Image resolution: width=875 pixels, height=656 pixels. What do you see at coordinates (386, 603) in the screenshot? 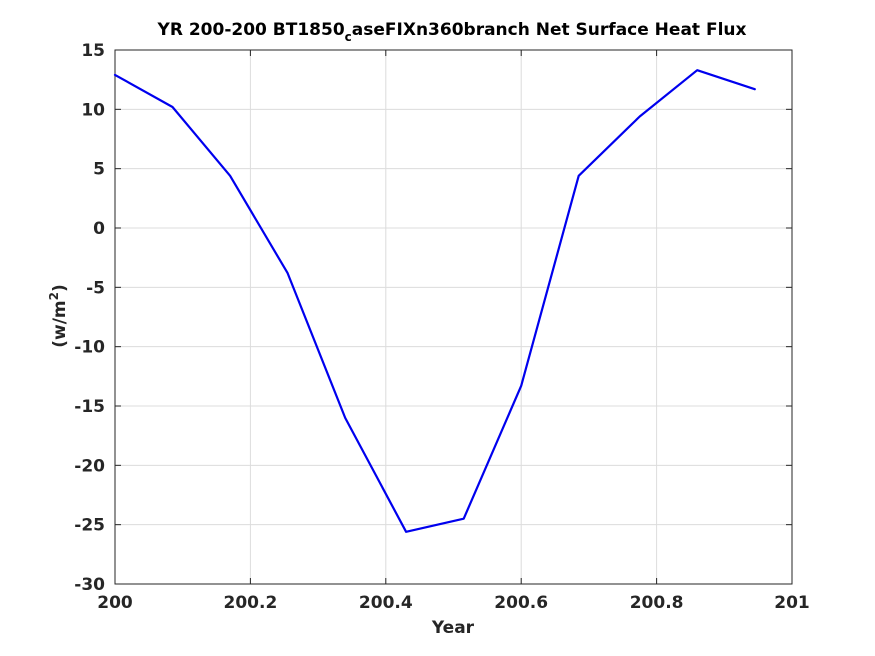
I see `x-tick-label: 200.4` at bounding box center [386, 603].